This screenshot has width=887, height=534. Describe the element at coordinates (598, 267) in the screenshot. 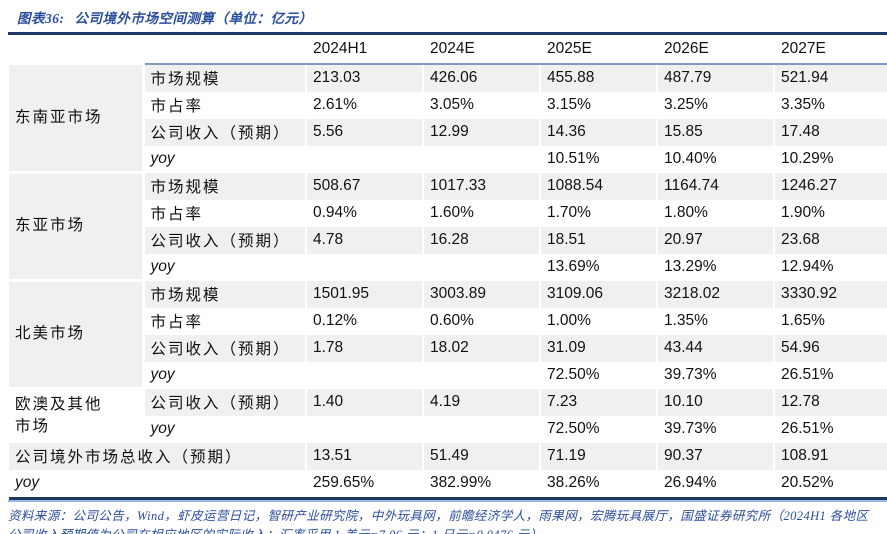

I see `value-cell: 13.69%` at that location.